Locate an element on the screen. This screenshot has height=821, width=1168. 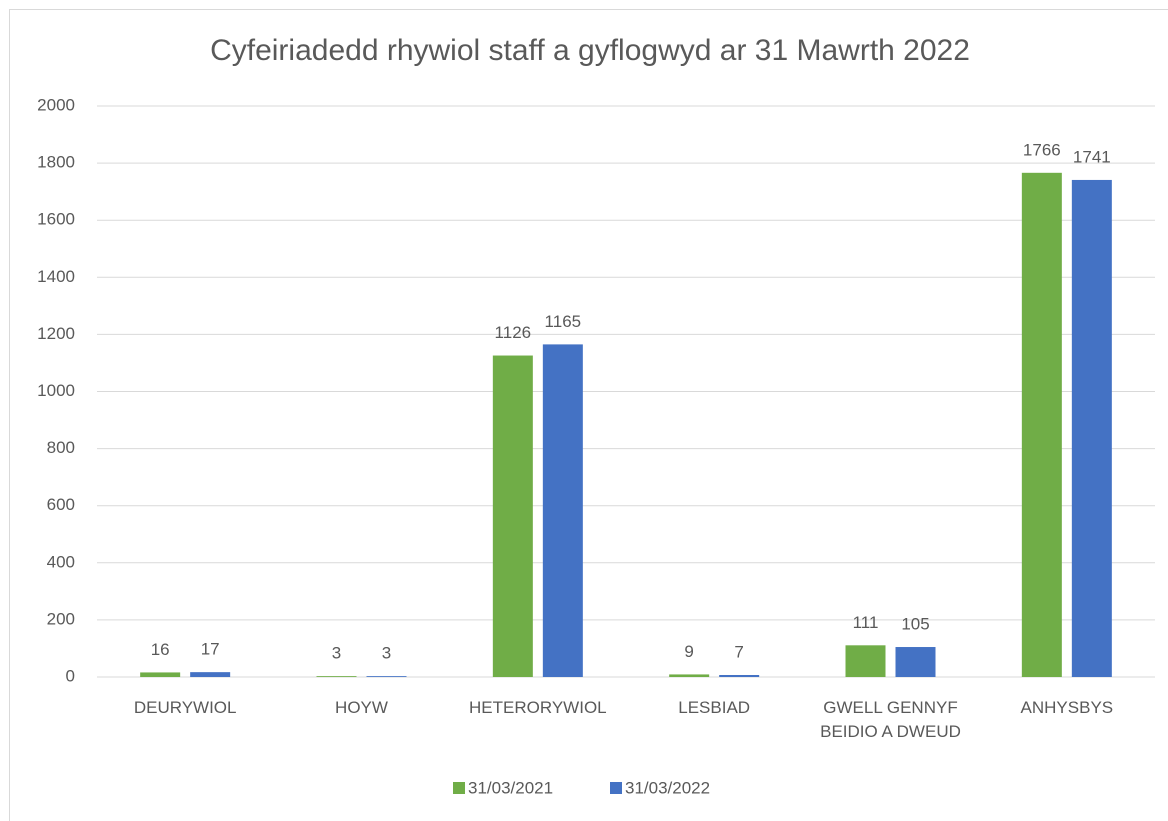
y-tick-label: 0 is located at coordinates (70, 675).